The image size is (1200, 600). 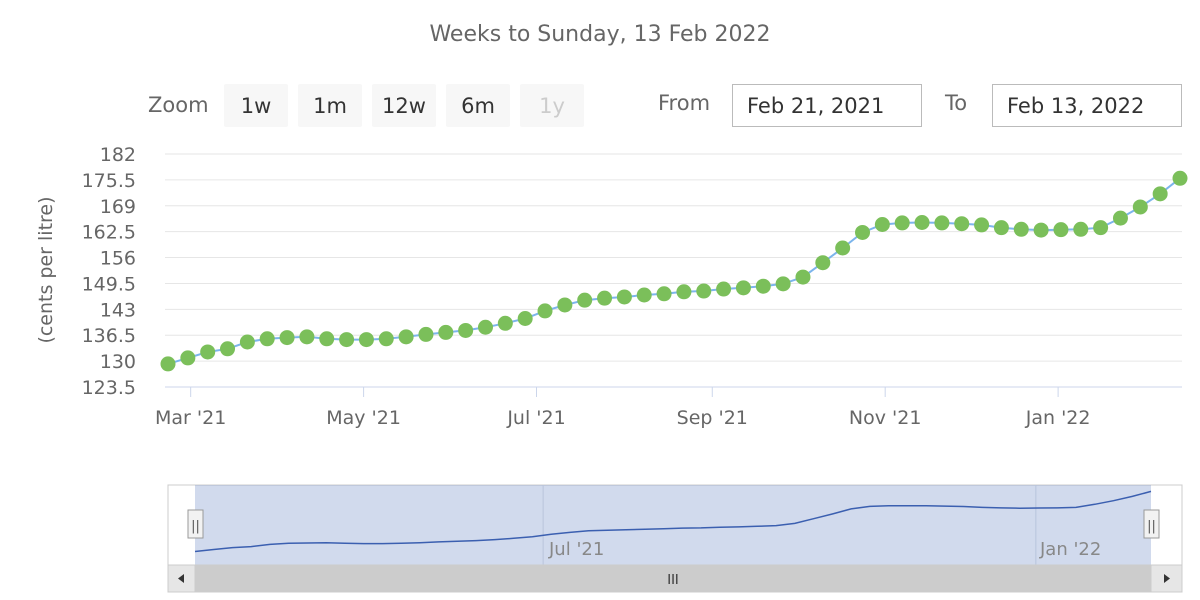 What do you see at coordinates (1087, 105) in the screenshot?
I see `range-to-input` at bounding box center [1087, 105].